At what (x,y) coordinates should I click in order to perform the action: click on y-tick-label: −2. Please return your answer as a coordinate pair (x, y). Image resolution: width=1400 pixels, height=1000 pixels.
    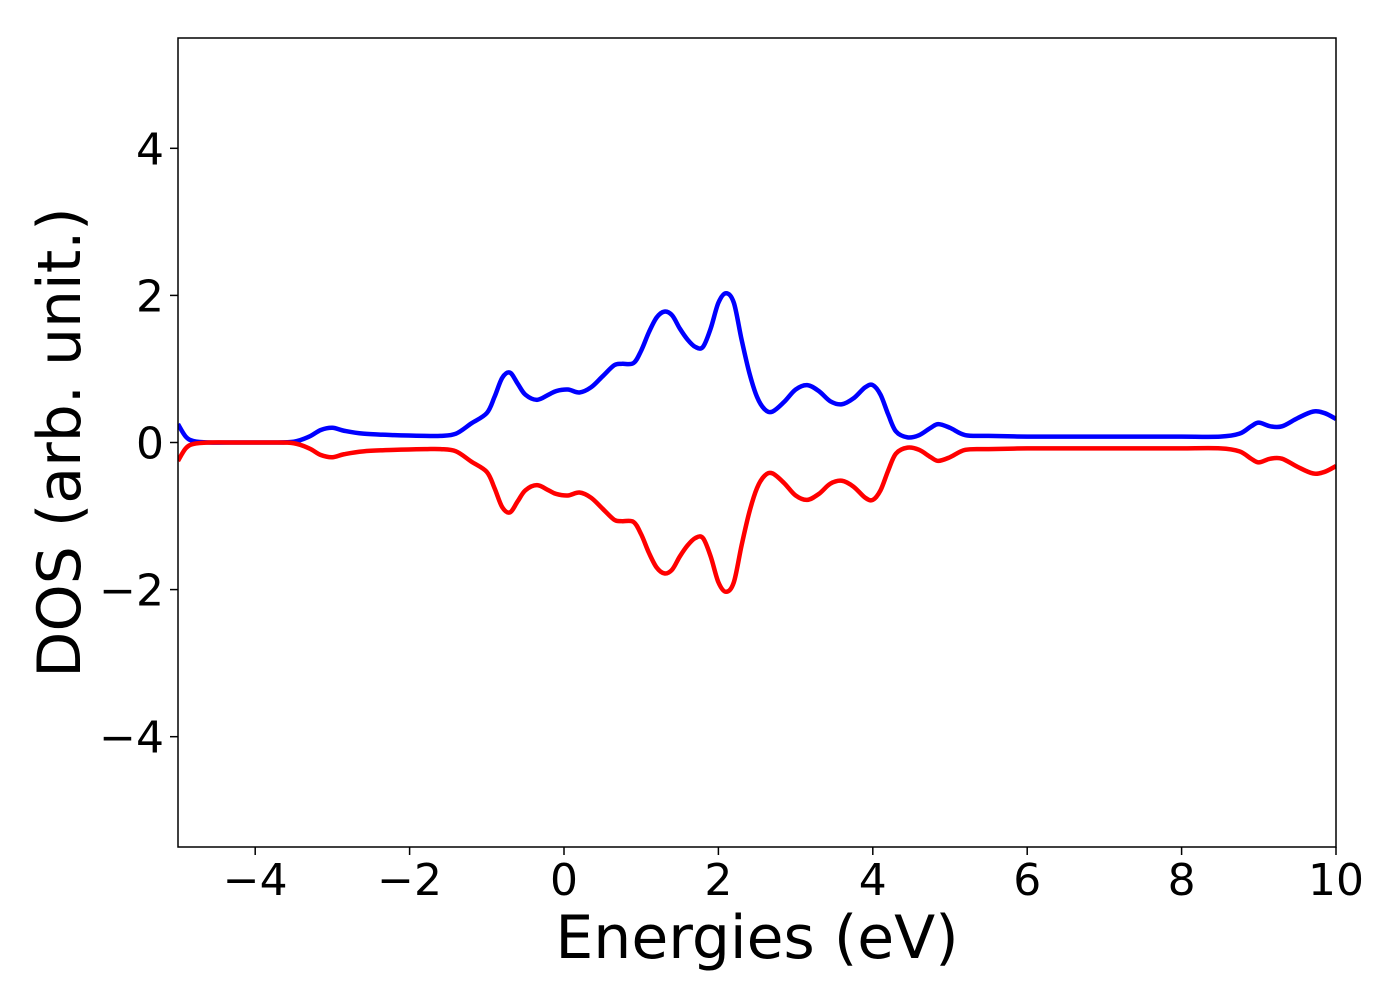
    Looking at the image, I should click on (131, 591).